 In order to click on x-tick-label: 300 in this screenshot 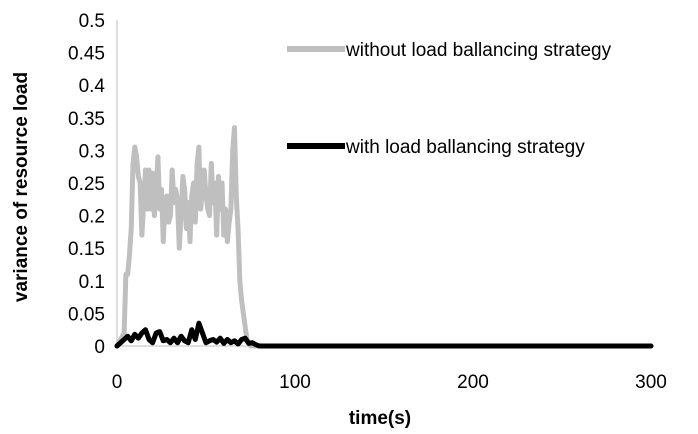, I will do `click(651, 382)`.